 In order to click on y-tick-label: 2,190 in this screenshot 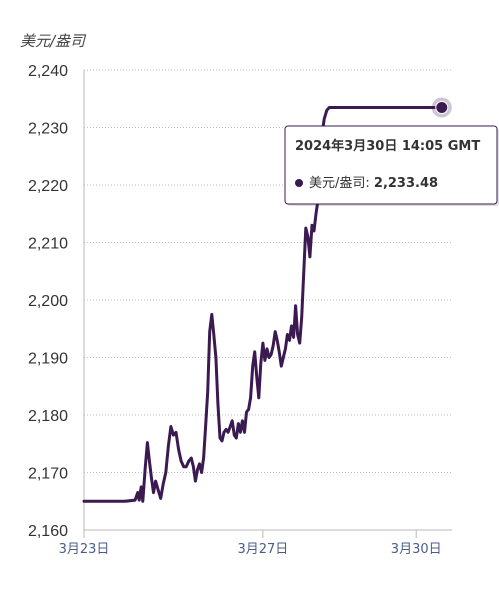, I will do `click(48, 359)`.